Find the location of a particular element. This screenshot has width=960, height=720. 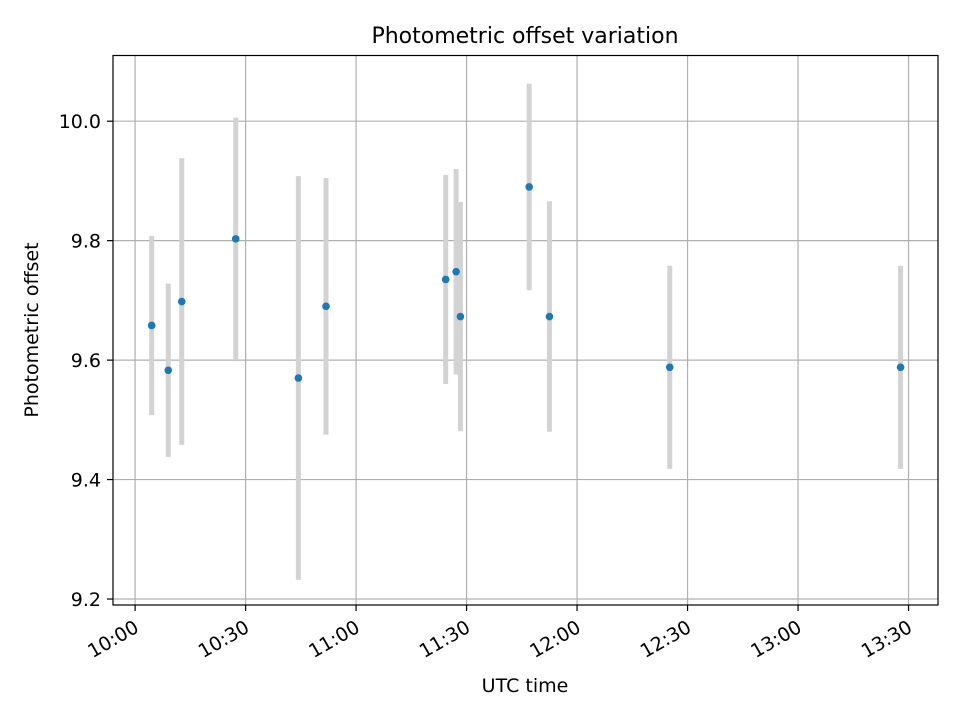

x-axis-label: UTC time is located at coordinates (525, 686).